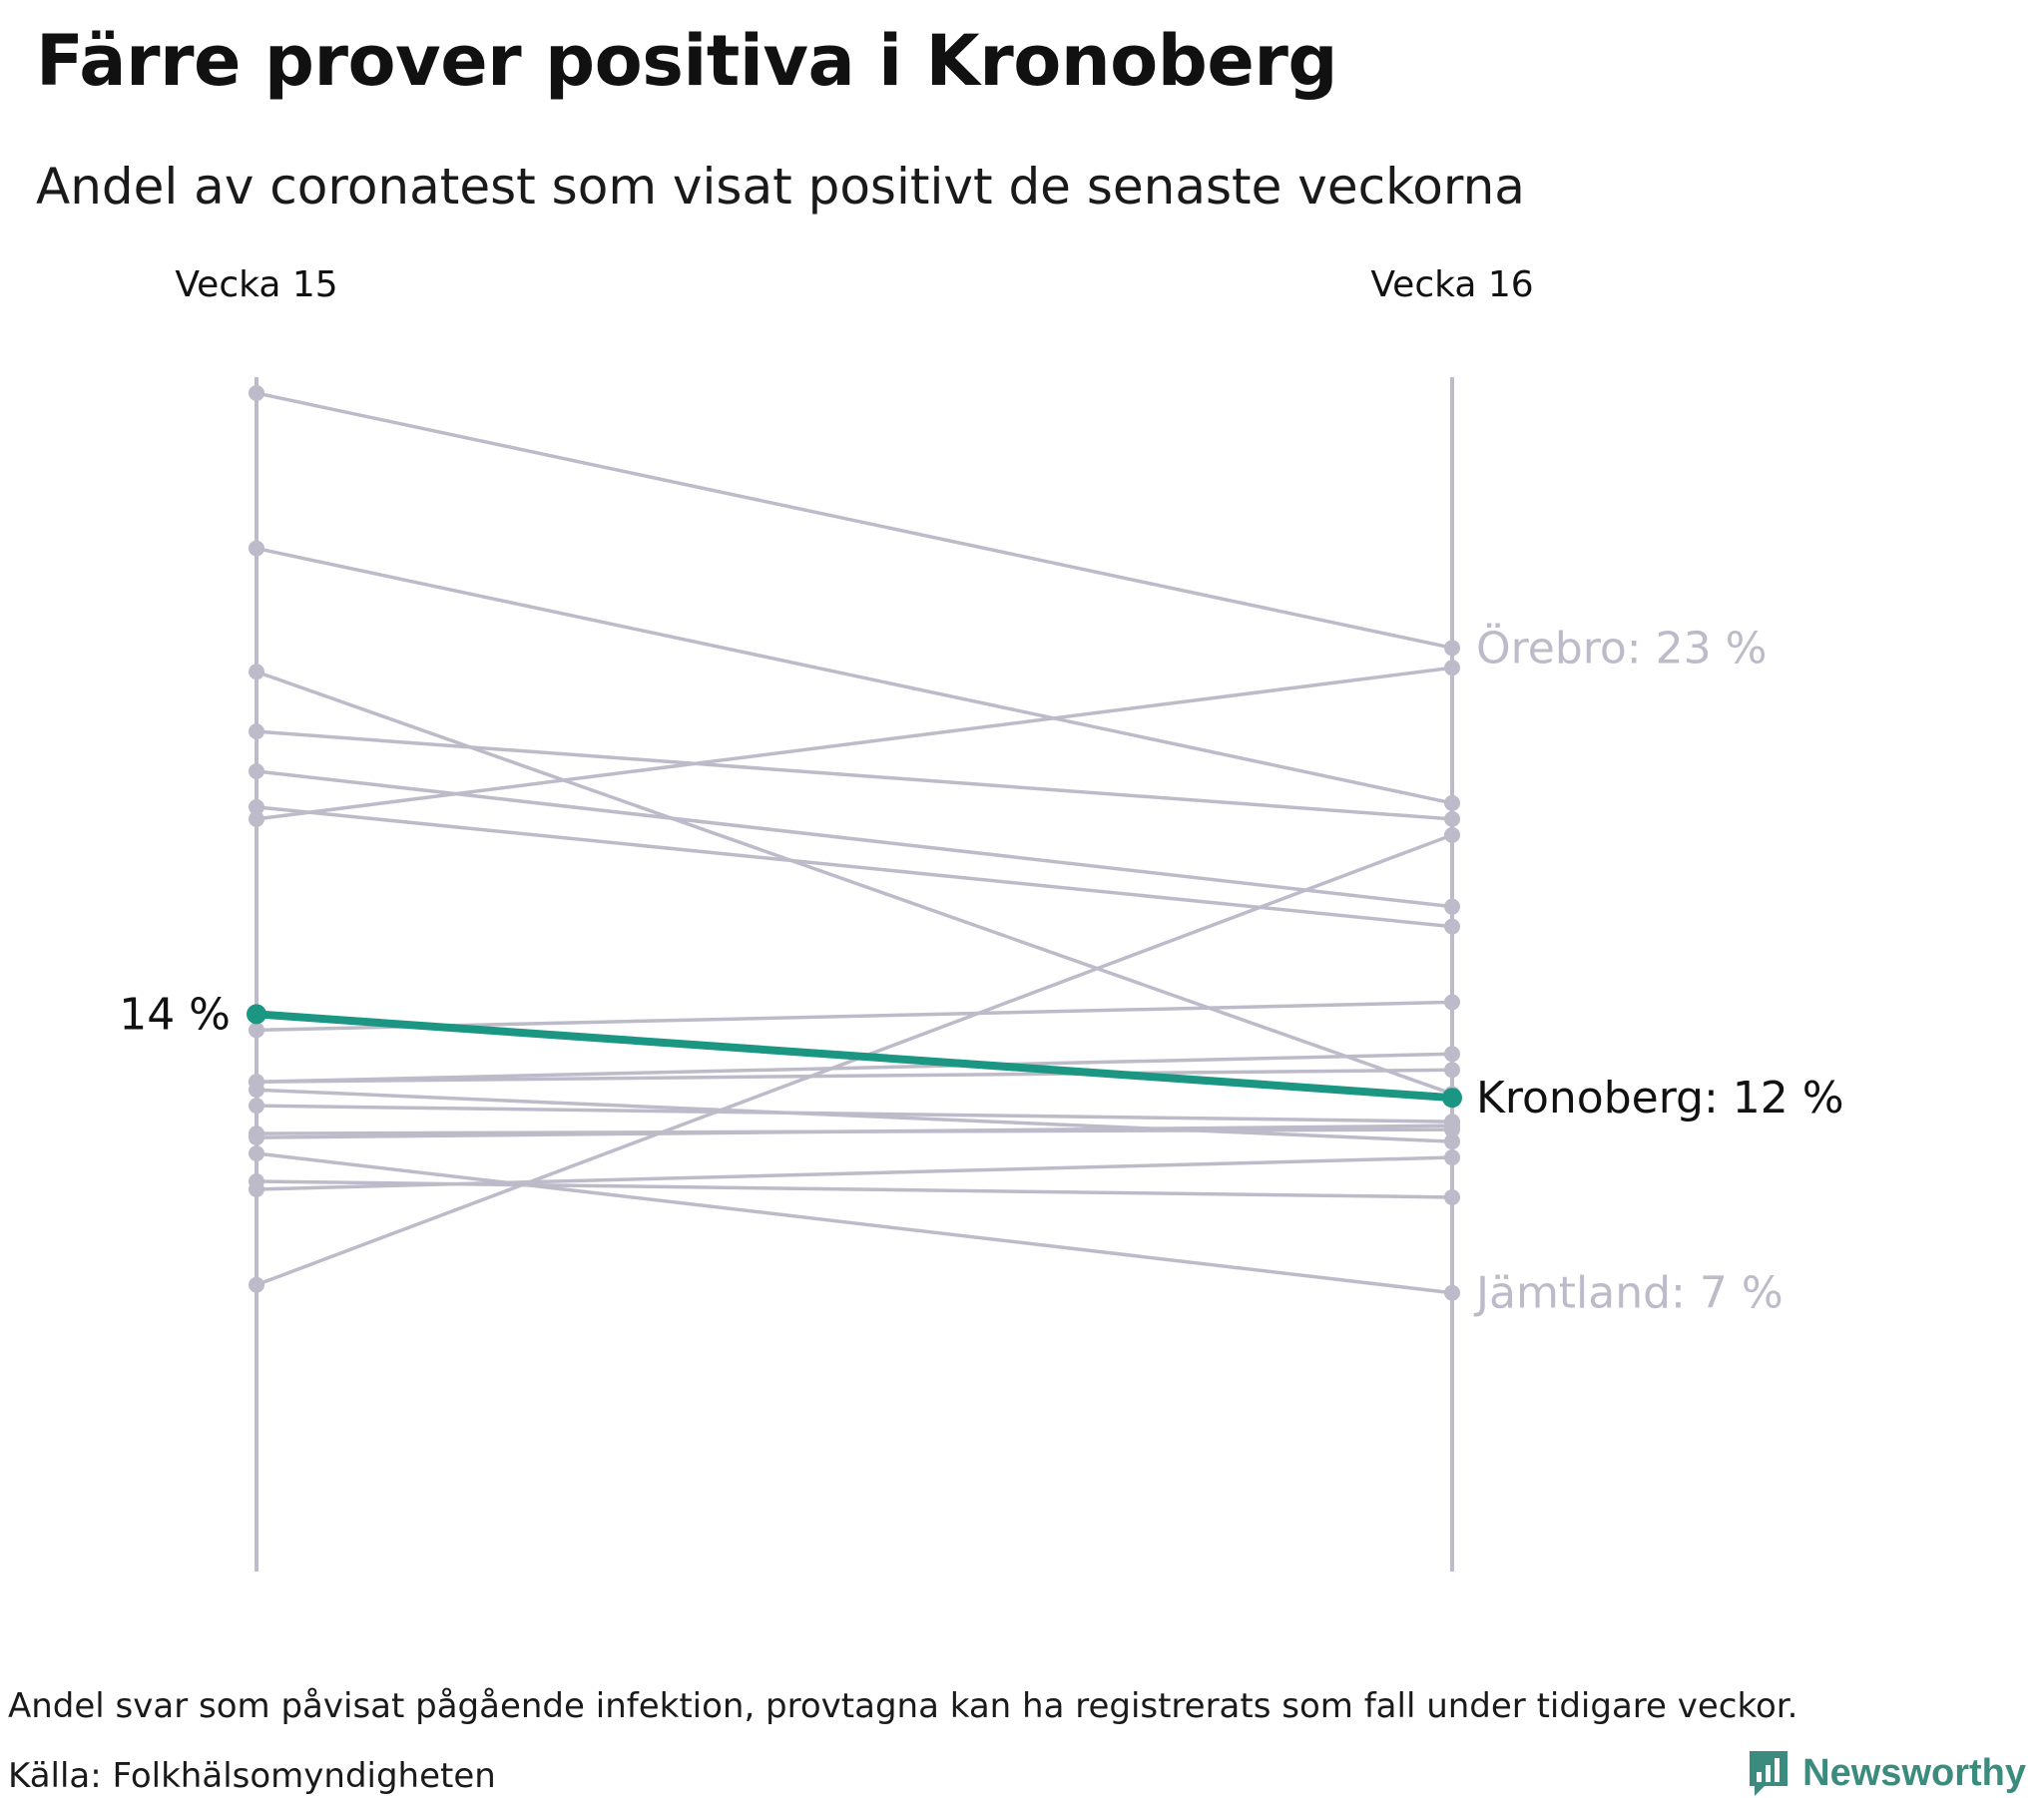 This screenshot has height=1798, width=2044. I want to click on chart-title: Färre prover positiva i Kronoberg, so click(686, 61).